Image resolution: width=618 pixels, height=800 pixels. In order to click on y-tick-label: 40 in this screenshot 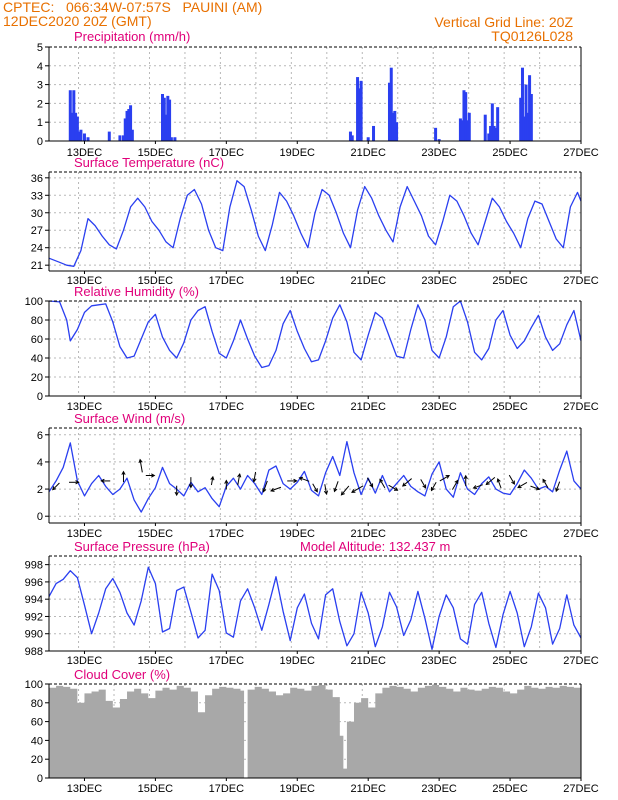, I will do `click(37, 741)`.